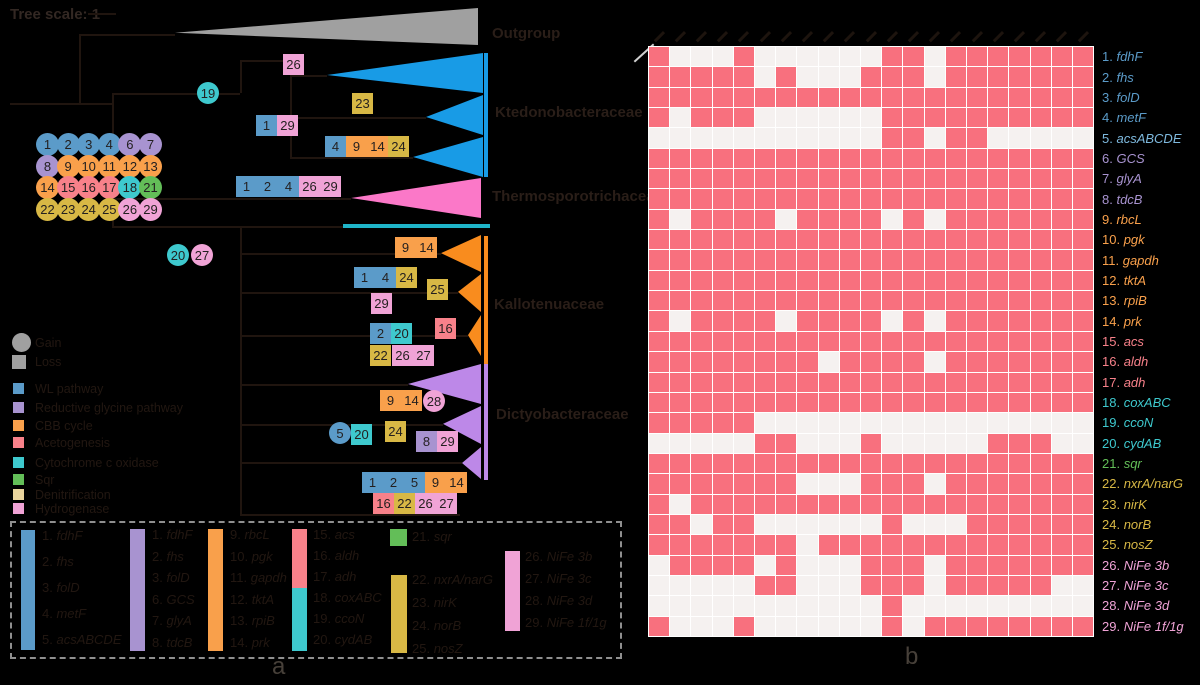 This screenshot has height=685, width=1200. What do you see at coordinates (55, 14) in the screenshot?
I see `tree-scale-label: Tree scale: 1` at bounding box center [55, 14].